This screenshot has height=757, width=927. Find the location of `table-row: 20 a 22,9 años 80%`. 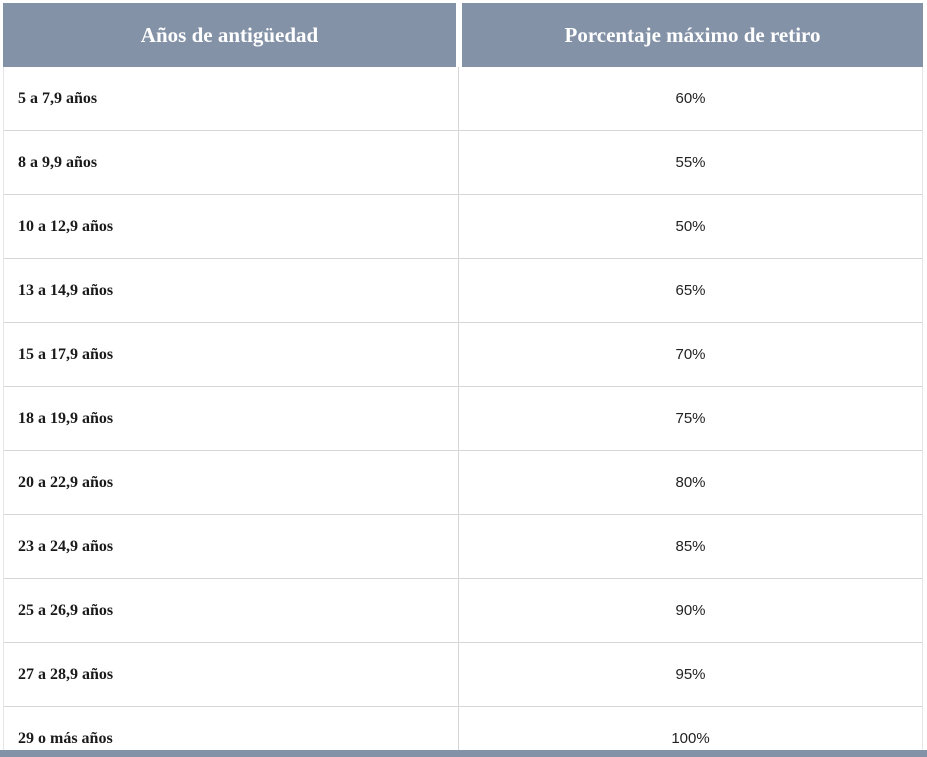

table-row: 20 a 22,9 años 80% is located at coordinates (463, 483).